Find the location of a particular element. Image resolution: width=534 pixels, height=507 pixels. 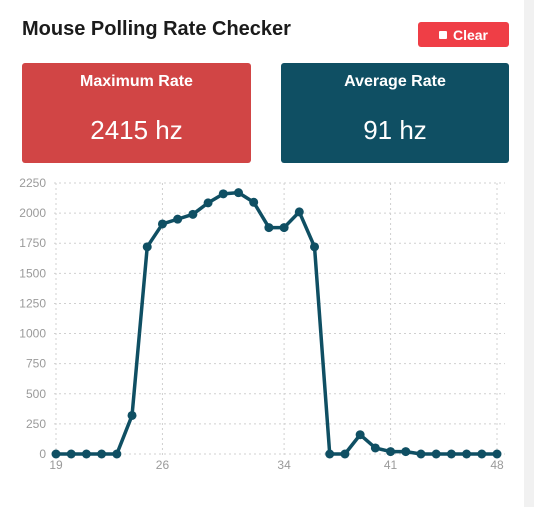

maximum-rate-value: 2415 hz is located at coordinates (136, 130).